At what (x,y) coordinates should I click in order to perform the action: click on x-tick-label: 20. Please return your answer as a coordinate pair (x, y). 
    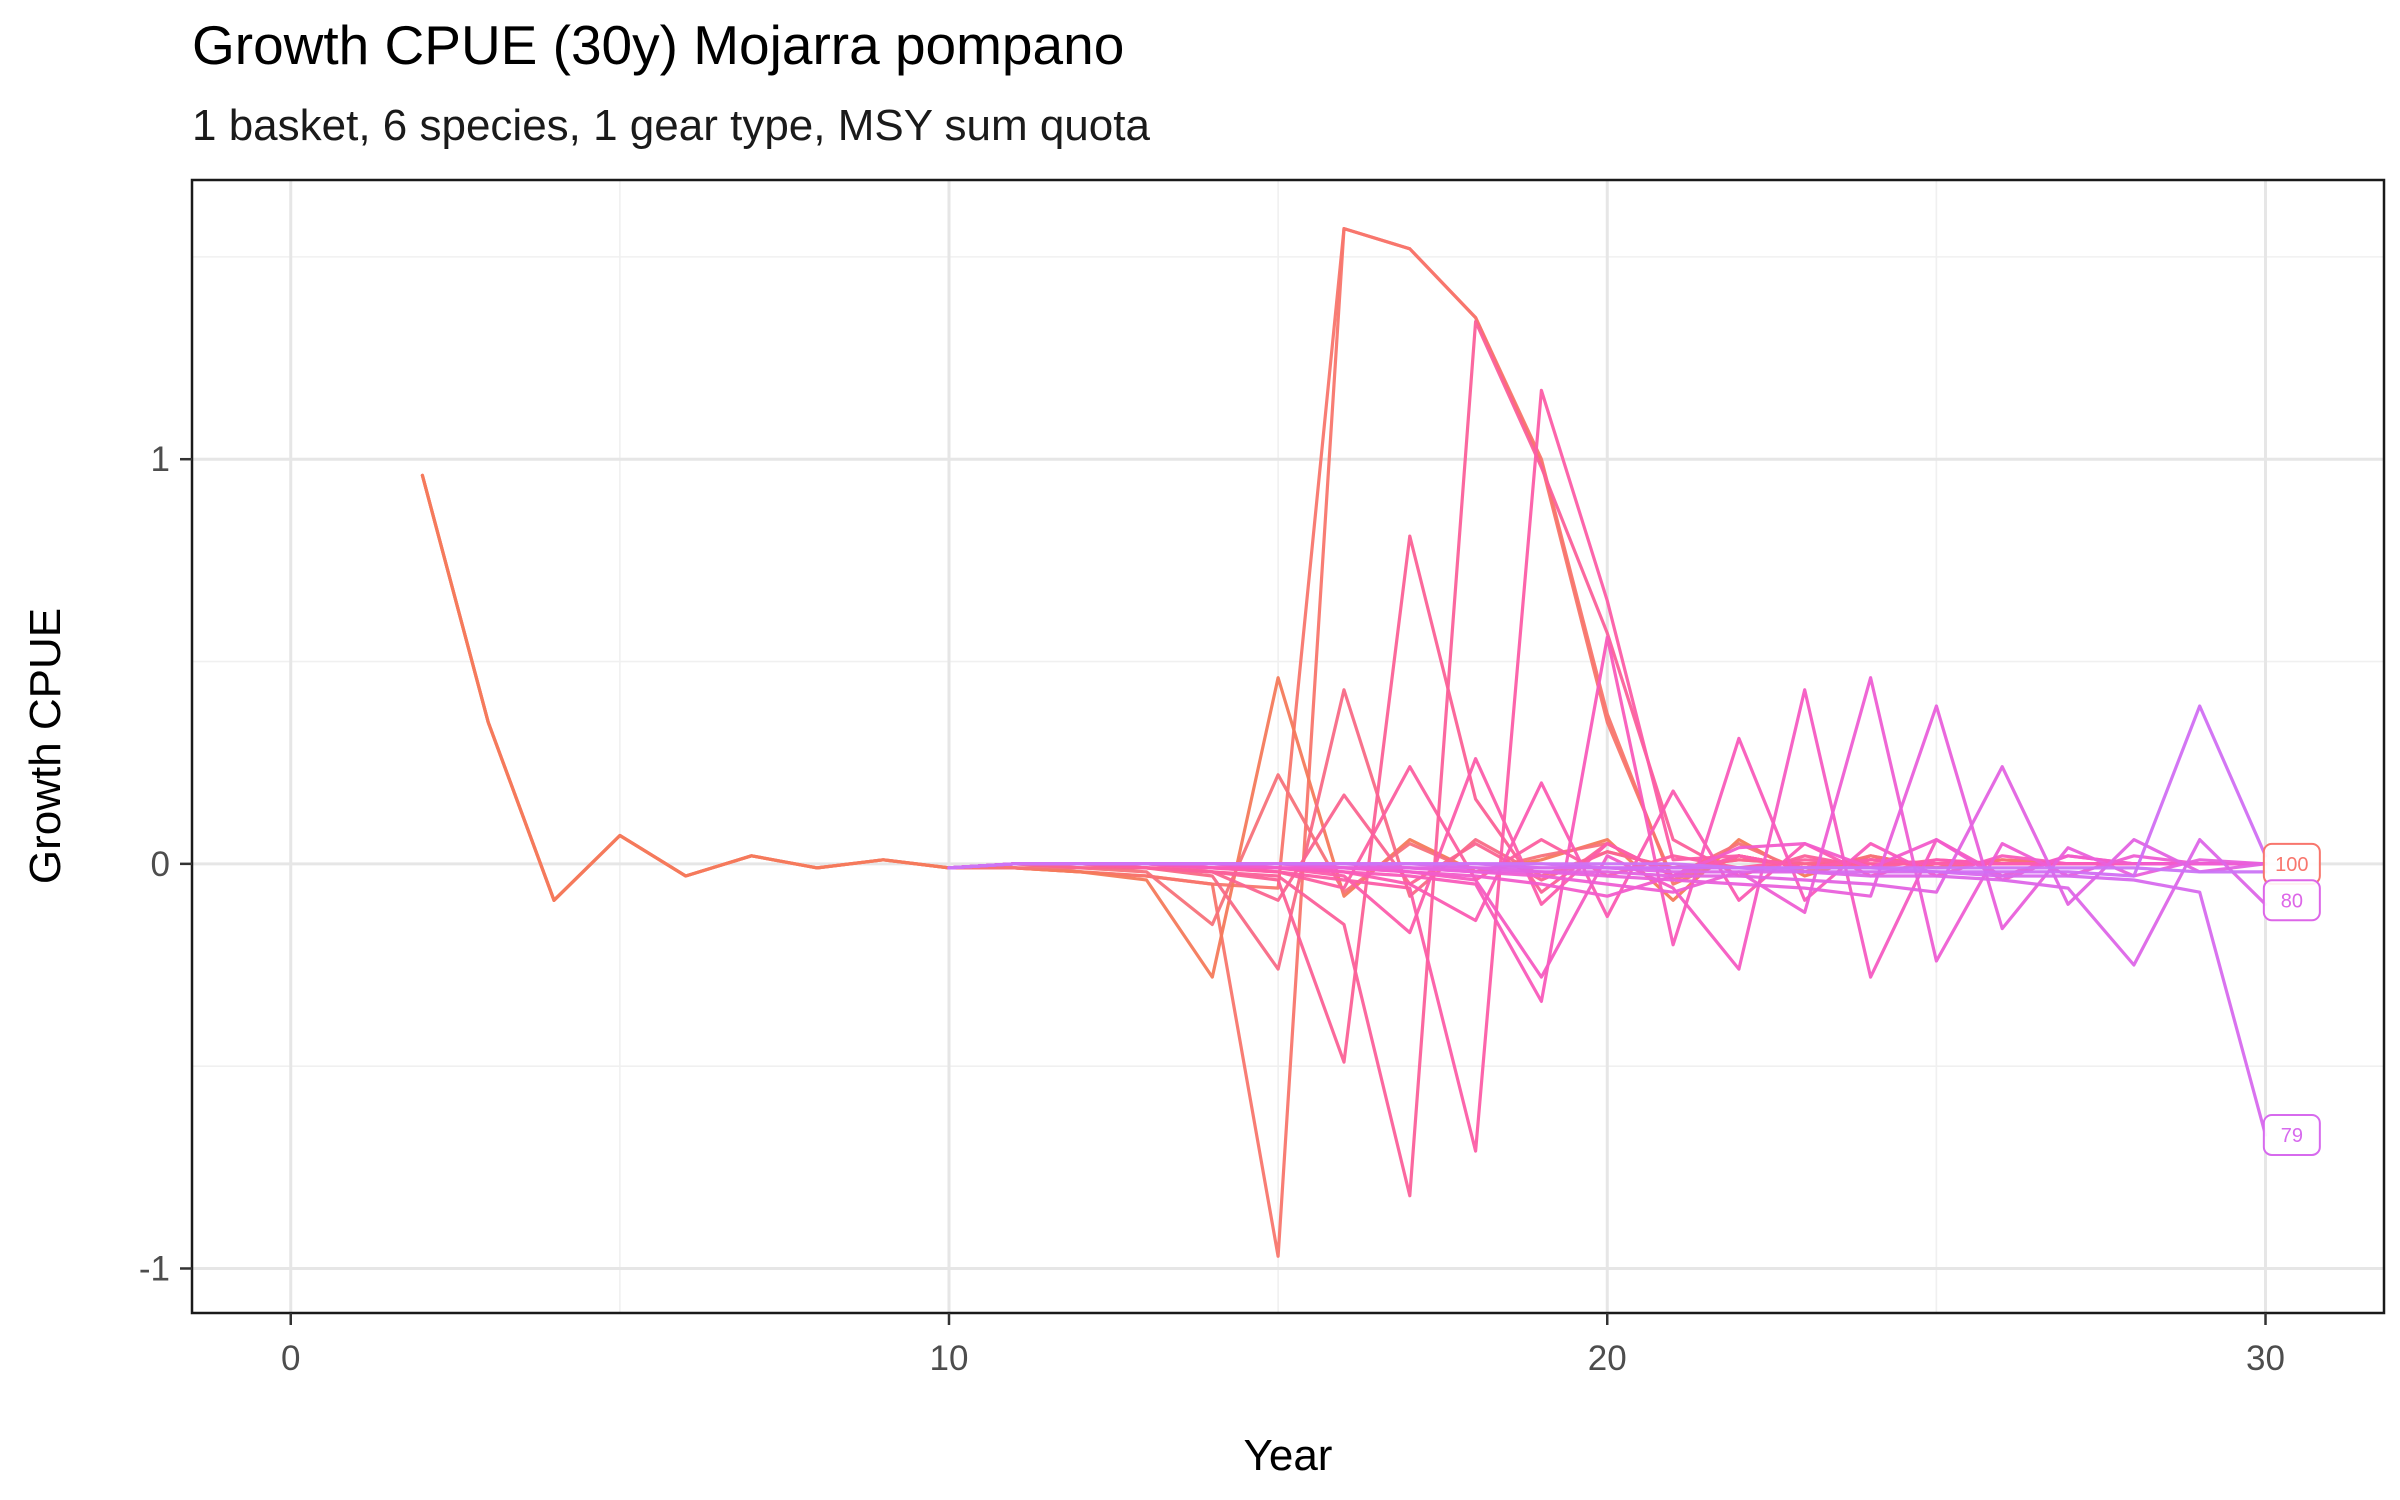
    Looking at the image, I should click on (1607, 1358).